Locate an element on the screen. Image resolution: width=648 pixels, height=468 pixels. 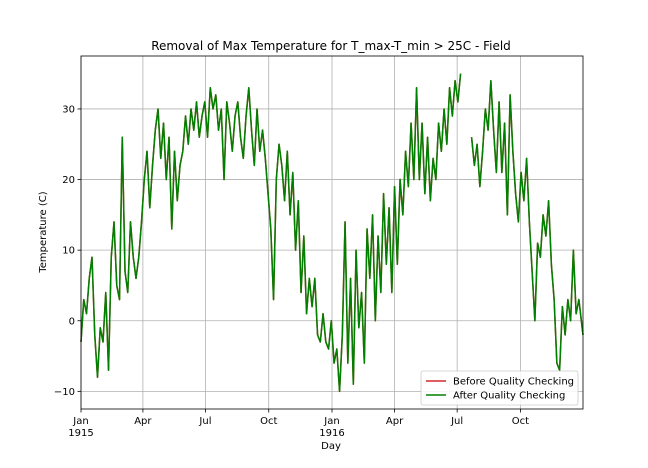
x-tick-year-label: 1916 is located at coordinates (331, 433).